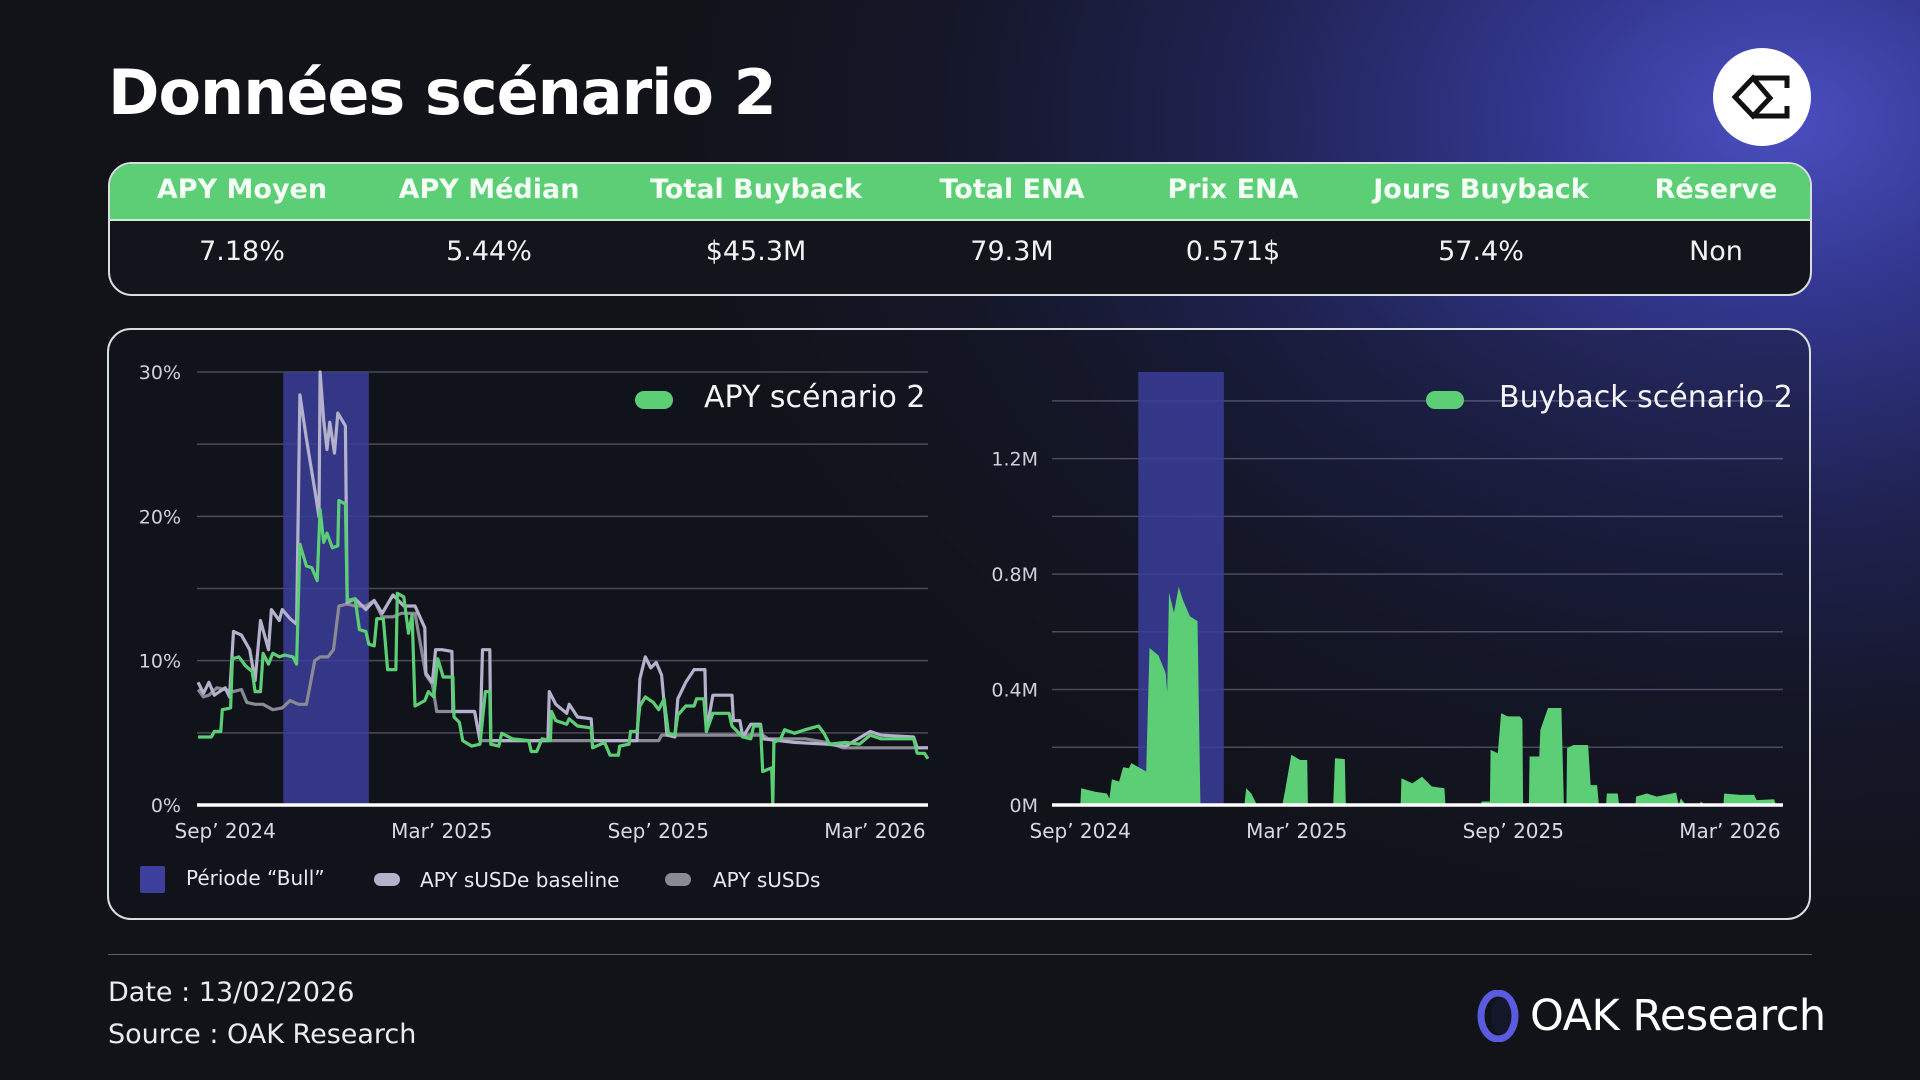 This screenshot has height=1080, width=1920. Describe the element at coordinates (160, 662) in the screenshot. I see `y-tick-label: 10%` at that location.